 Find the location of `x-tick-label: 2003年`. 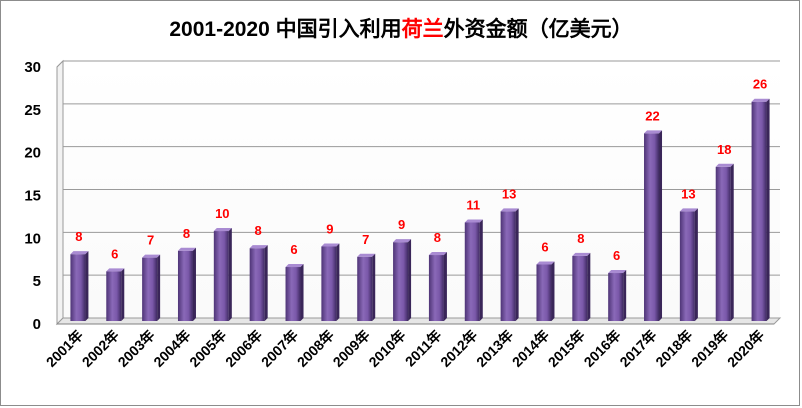

x-tick-label: 2003年 is located at coordinates (136, 348).